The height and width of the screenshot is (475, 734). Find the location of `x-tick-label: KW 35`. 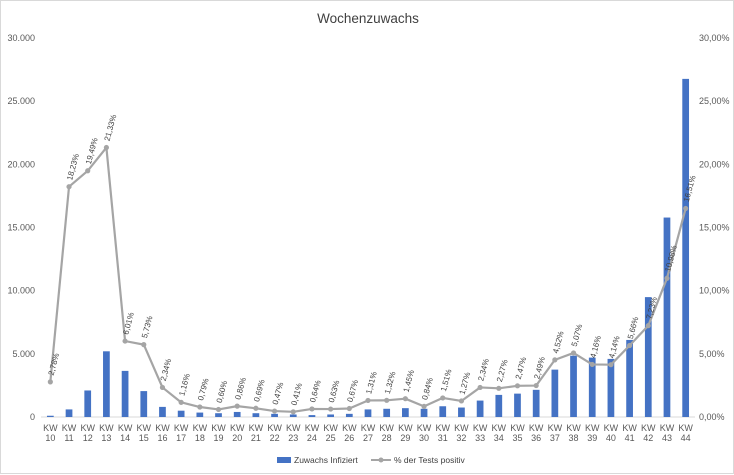

x-tick-label: KW 35 is located at coordinates (517, 433).